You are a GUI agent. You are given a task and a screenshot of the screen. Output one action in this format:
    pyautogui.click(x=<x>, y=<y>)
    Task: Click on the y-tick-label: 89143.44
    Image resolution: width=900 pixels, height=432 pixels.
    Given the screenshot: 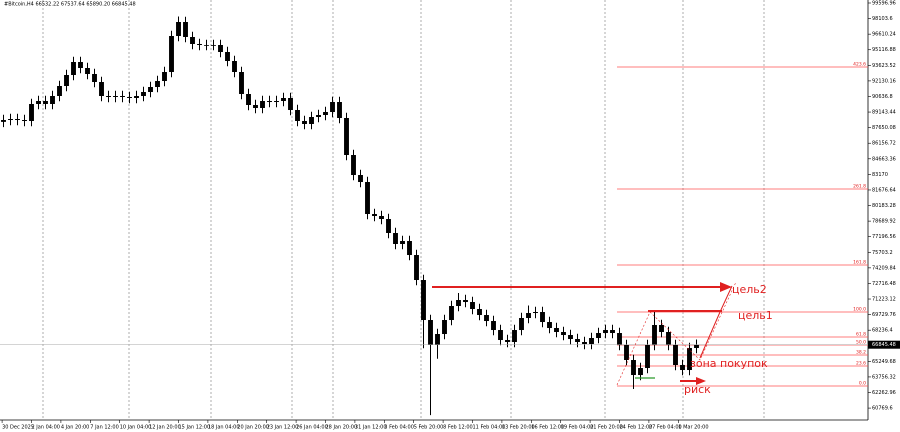 What is the action you would take?
    pyautogui.click(x=884, y=113)
    